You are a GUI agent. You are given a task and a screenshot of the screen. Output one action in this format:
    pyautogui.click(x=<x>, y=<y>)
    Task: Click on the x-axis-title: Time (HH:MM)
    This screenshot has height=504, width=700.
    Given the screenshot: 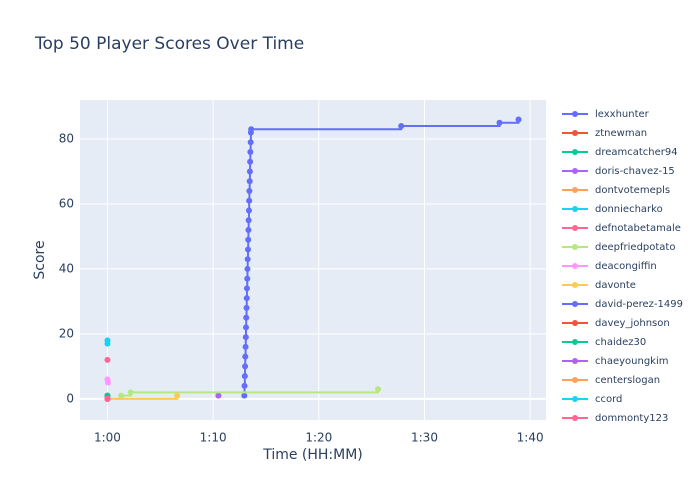 What is the action you would take?
    pyautogui.click(x=312, y=455)
    